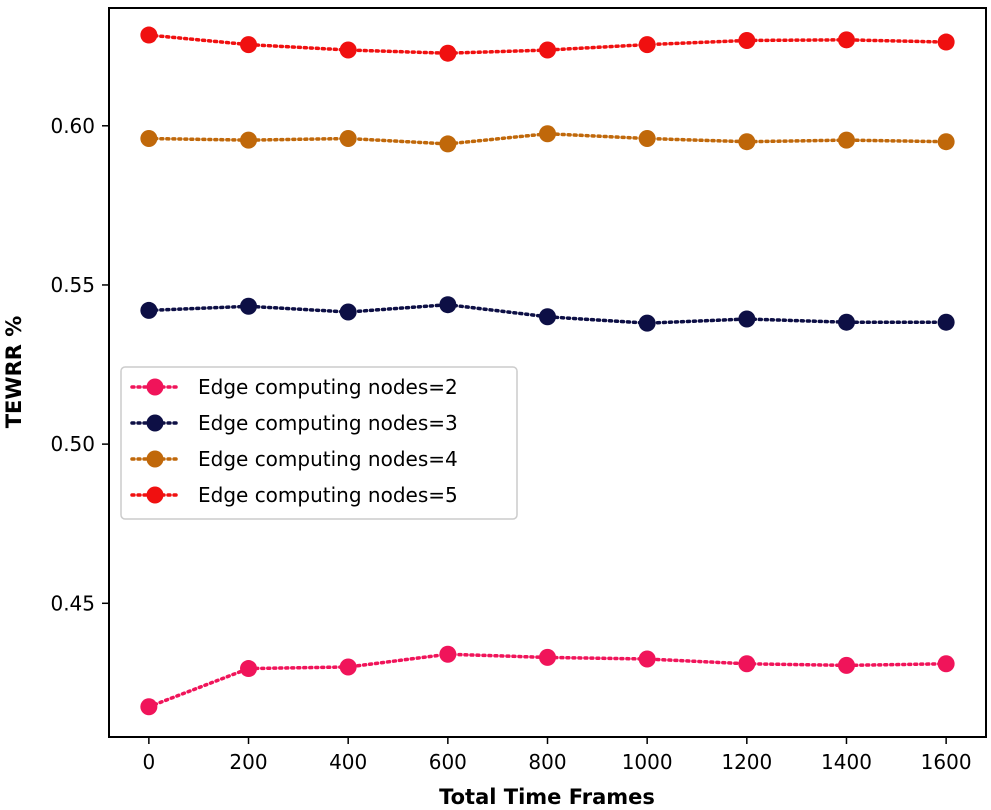  Describe the element at coordinates (328, 459) in the screenshot. I see `legend-label: Edge computing nodes=4` at that location.